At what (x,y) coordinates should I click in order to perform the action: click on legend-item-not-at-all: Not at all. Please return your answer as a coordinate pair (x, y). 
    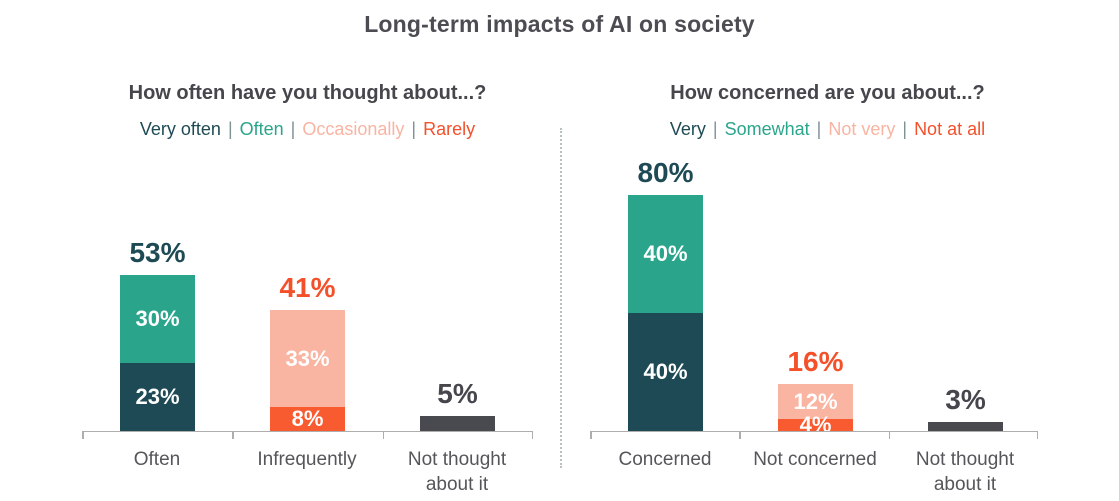
    Looking at the image, I should click on (950, 129).